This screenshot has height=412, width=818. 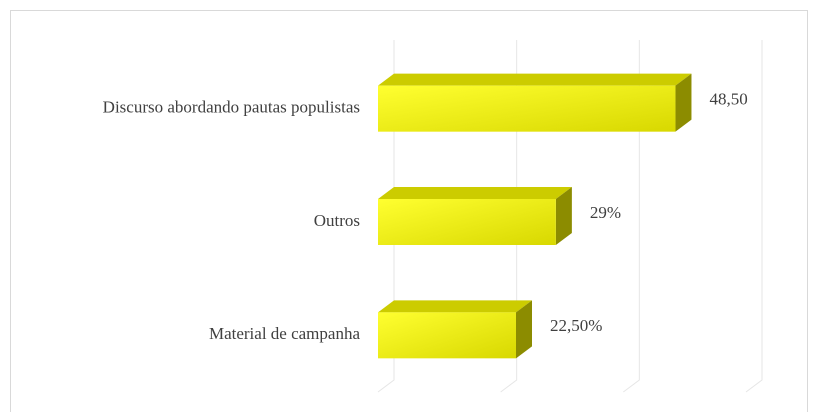 What do you see at coordinates (728, 99) in the screenshot?
I see `data-label: 48,50` at bounding box center [728, 99].